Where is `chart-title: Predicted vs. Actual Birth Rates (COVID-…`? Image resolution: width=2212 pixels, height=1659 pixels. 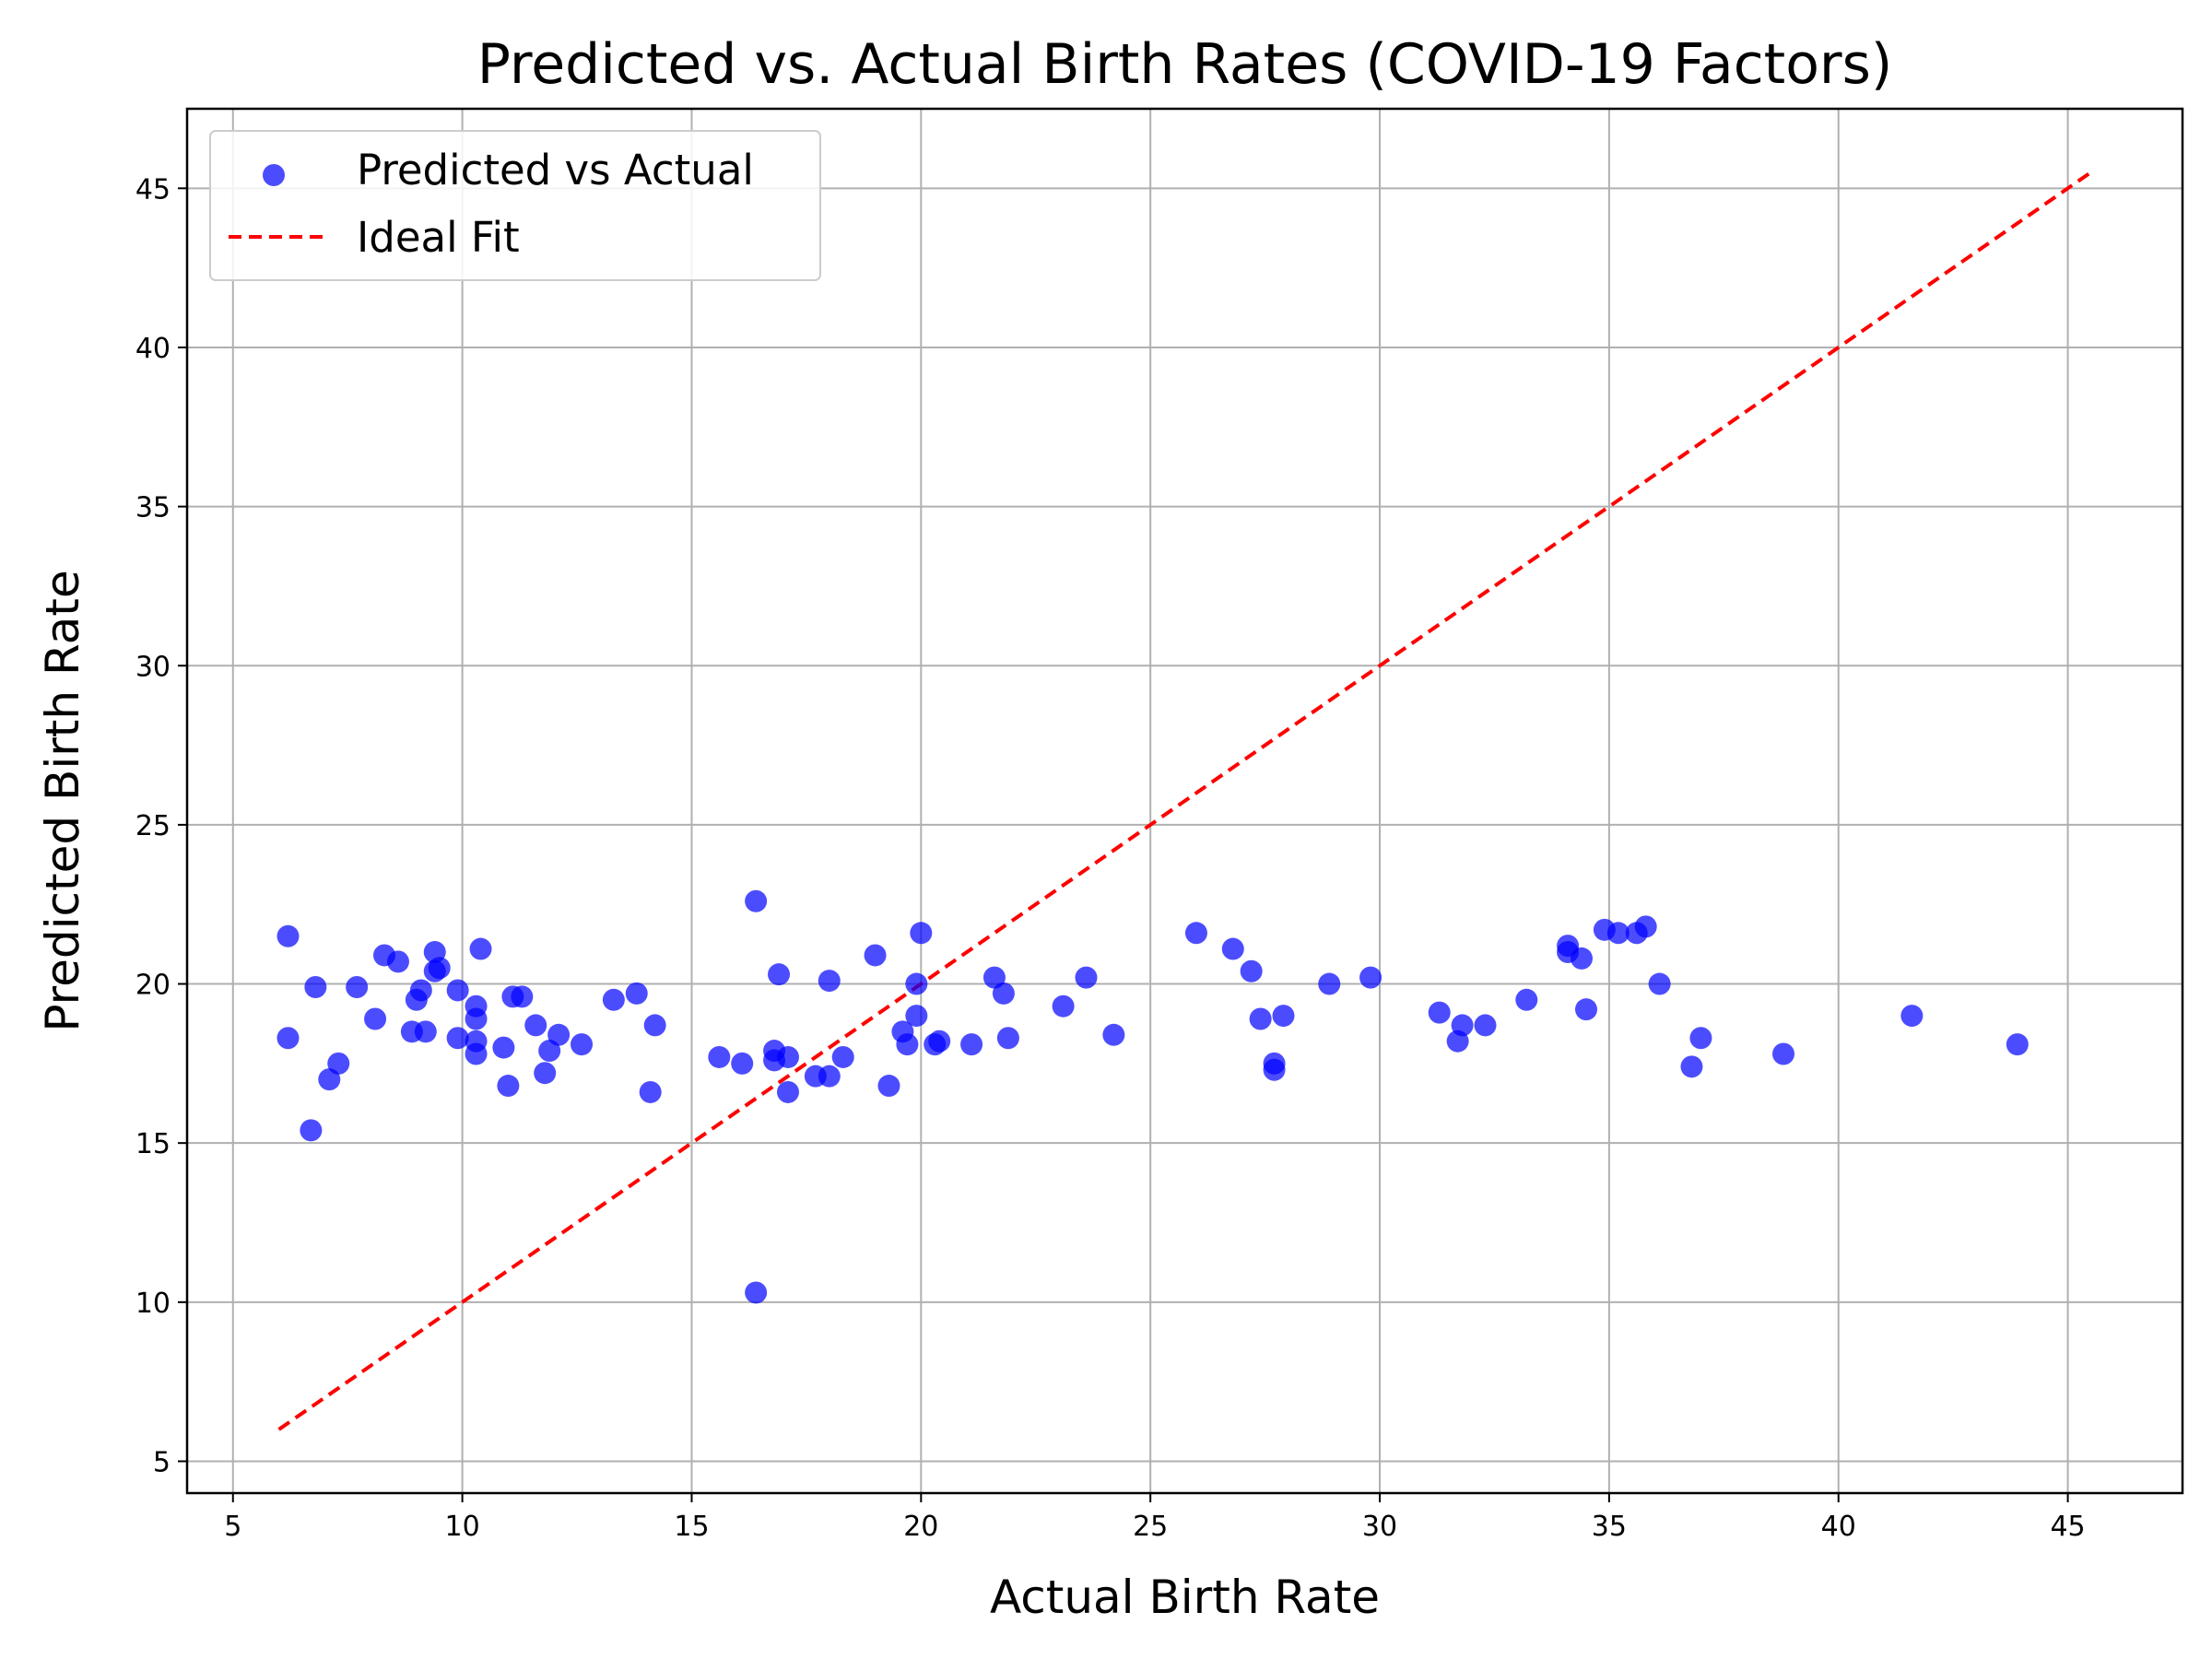
chart-title: Predicted vs. Actual Birth Rates (COVID-… is located at coordinates (1185, 64).